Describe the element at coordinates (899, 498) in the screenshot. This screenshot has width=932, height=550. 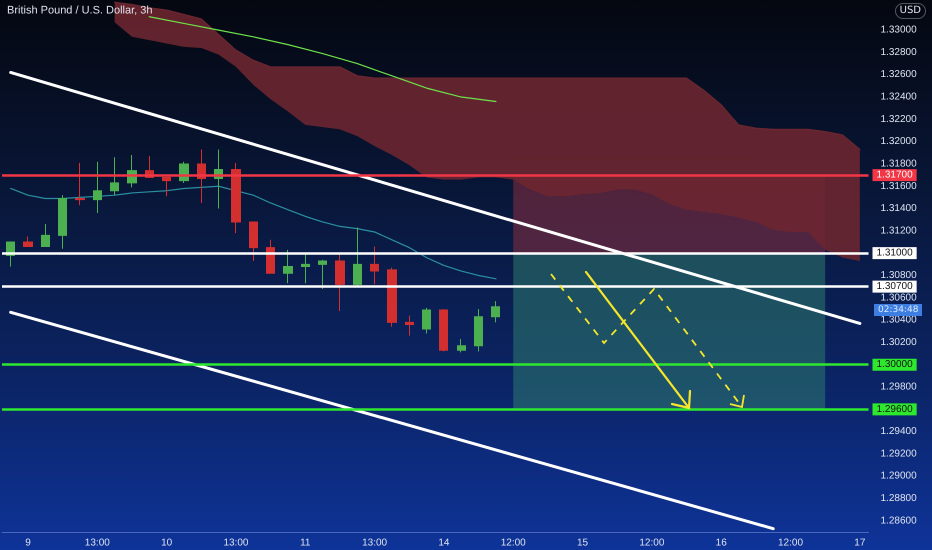
I see `y-tick-label: 1.28800` at that location.